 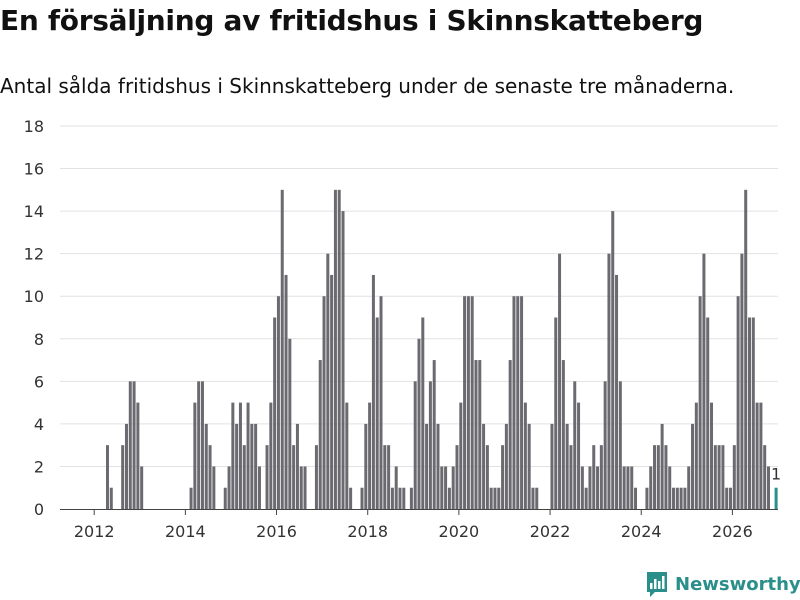 I want to click on y-tick-label: 8, so click(x=39, y=339).